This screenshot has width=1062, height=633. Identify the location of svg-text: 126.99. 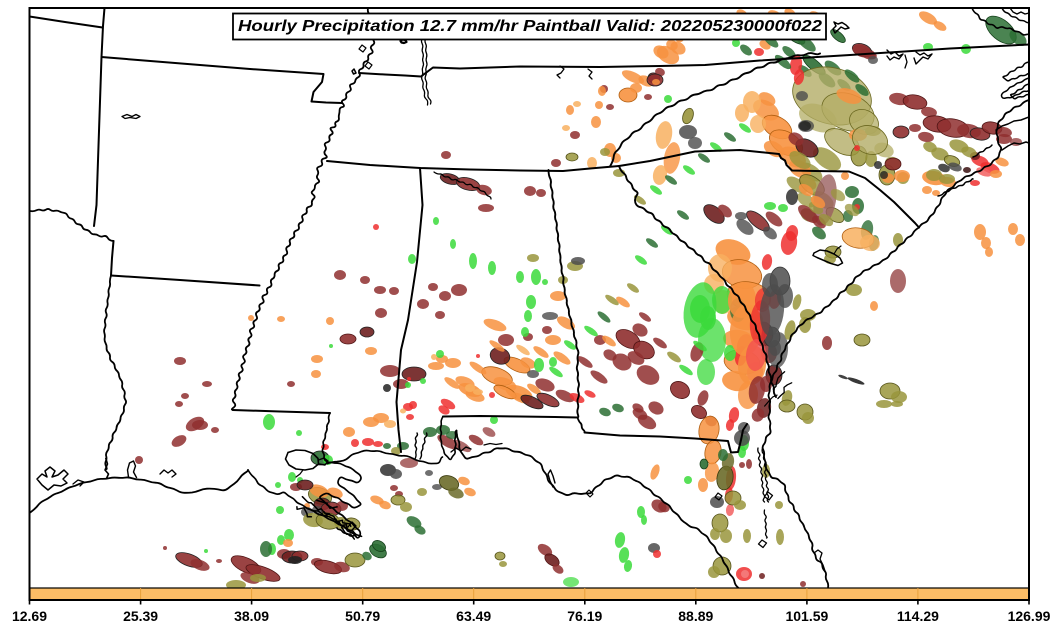
(1029, 616).